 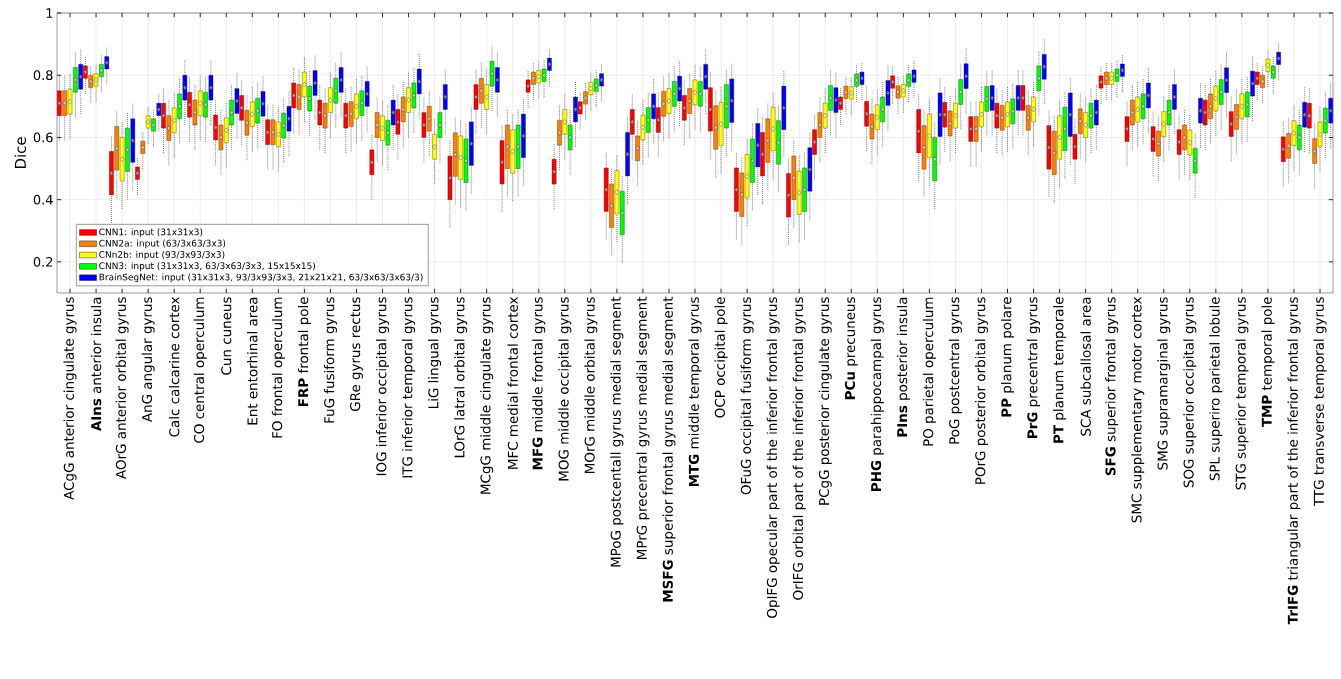 What do you see at coordinates (122, 388) in the screenshot?
I see `x-tick-label: AOrG anterior orbital gyrus` at bounding box center [122, 388].